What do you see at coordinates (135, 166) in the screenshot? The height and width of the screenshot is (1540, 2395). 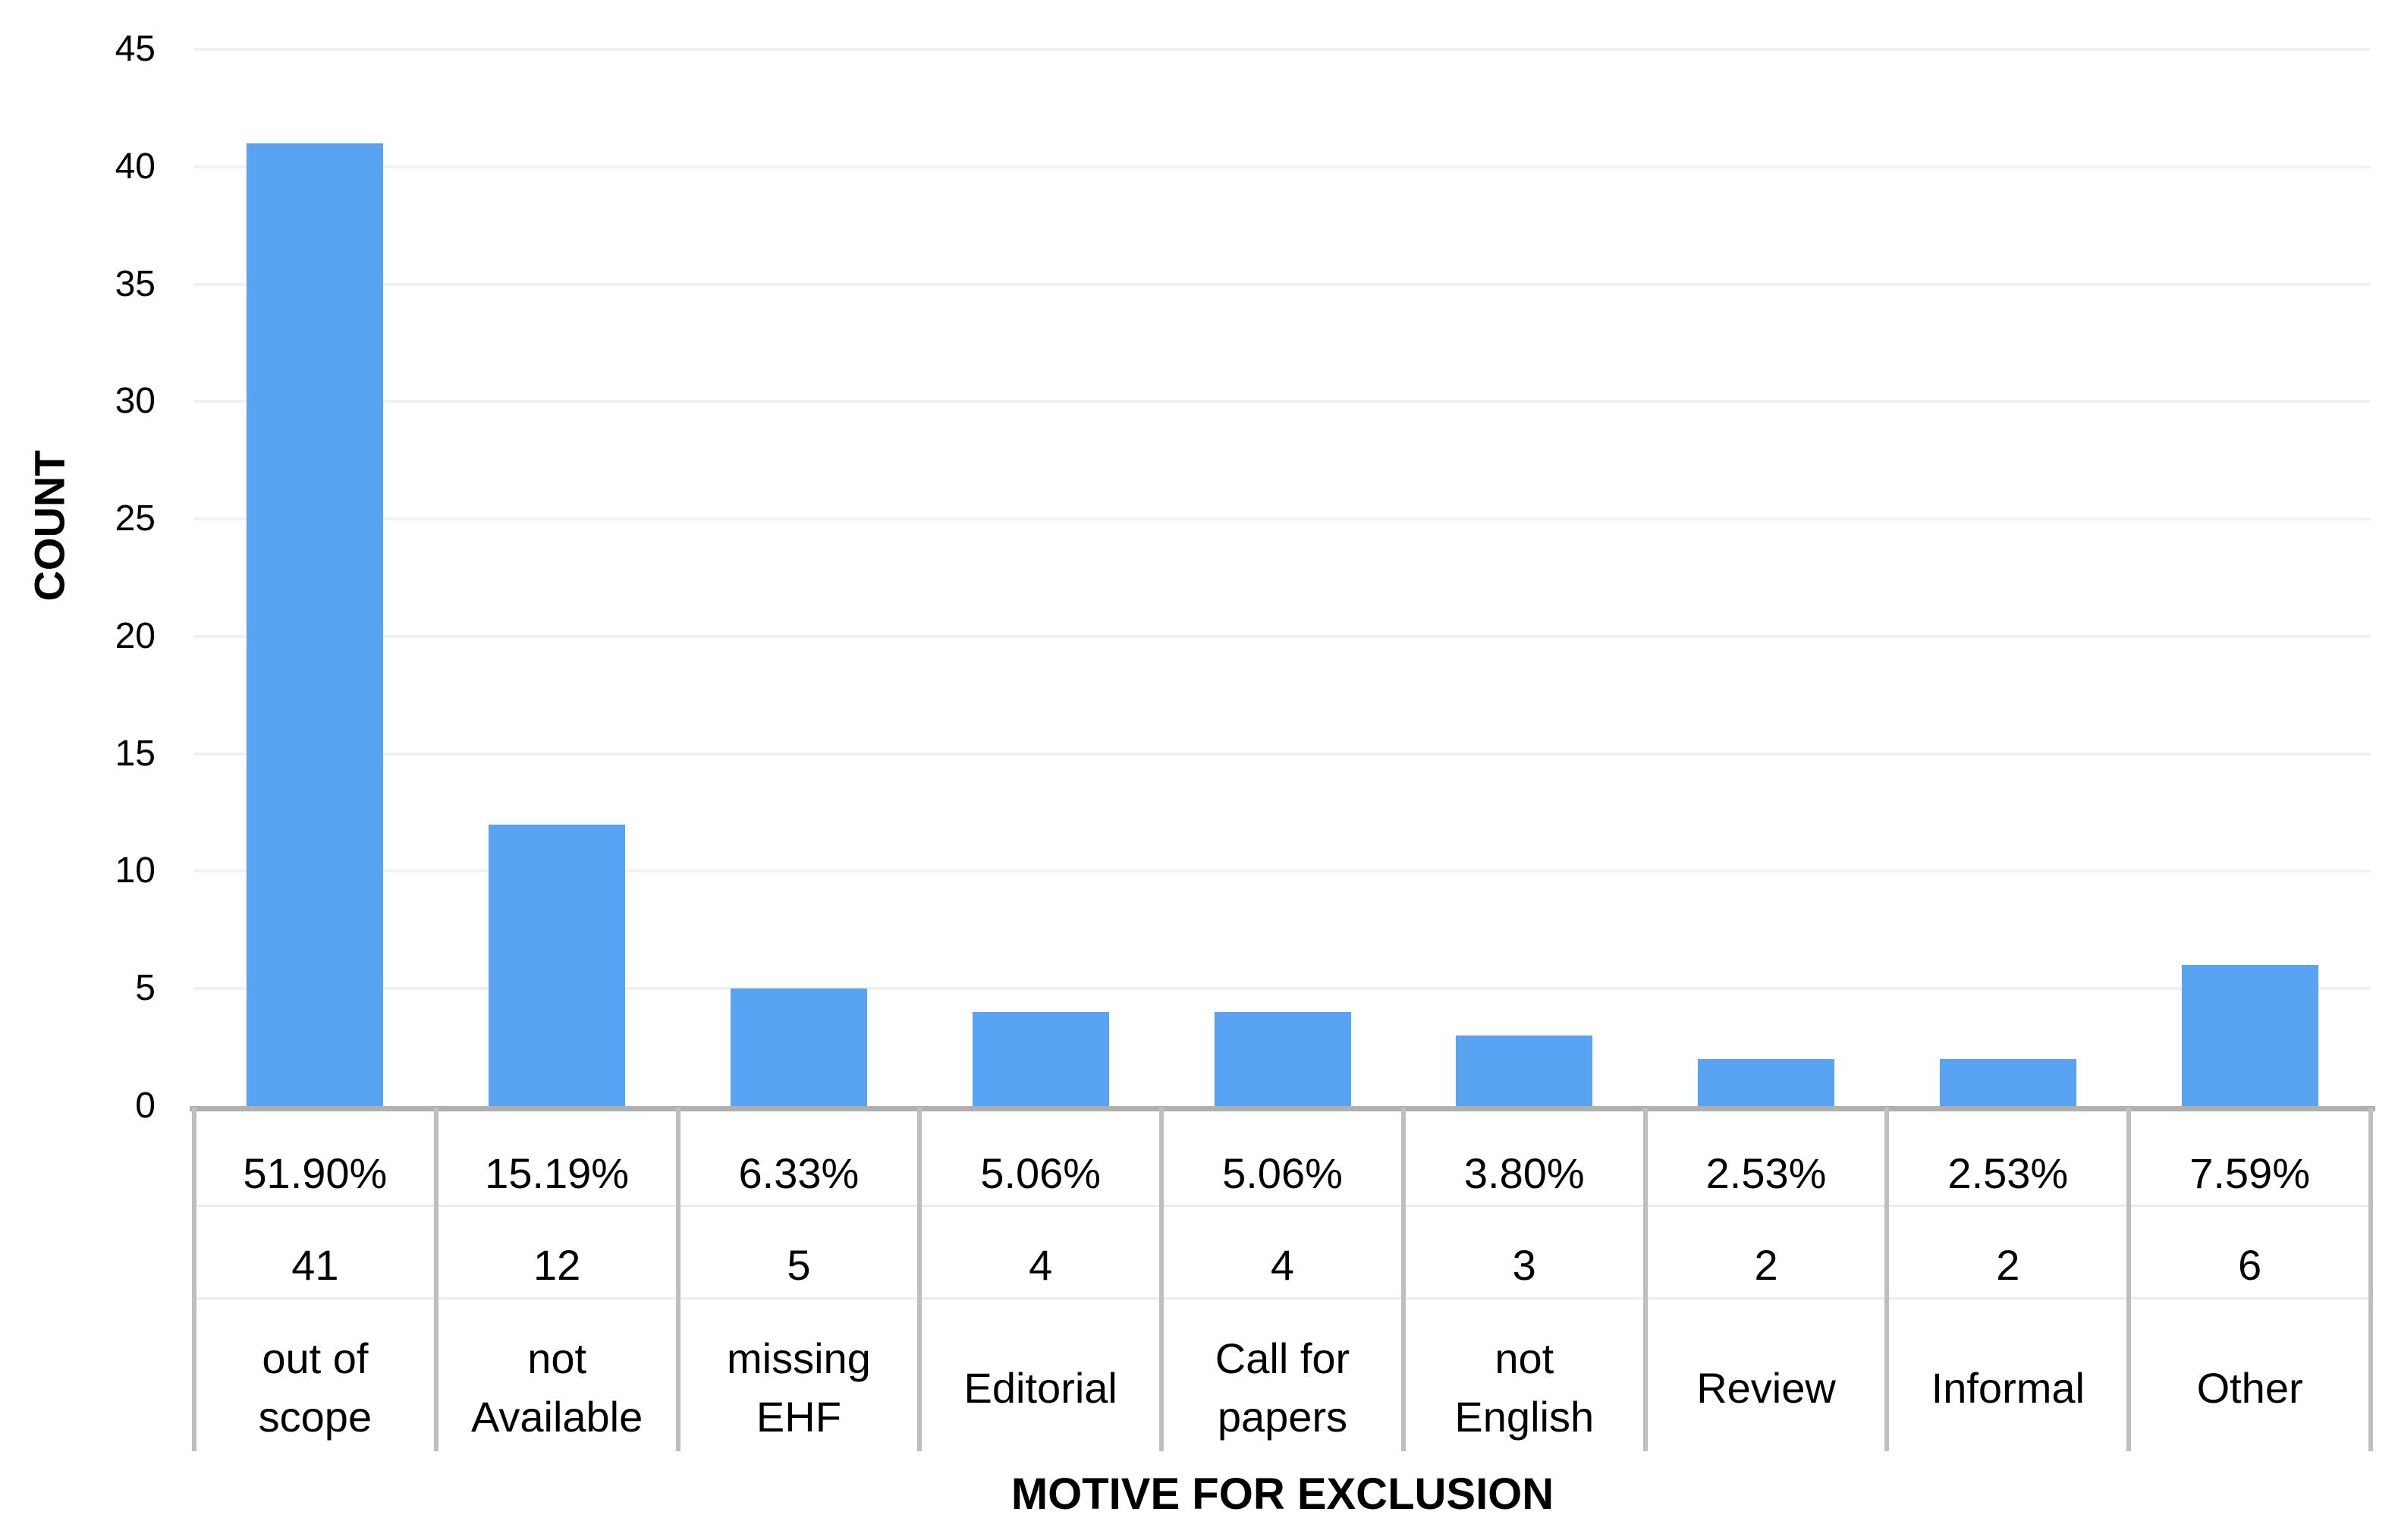 I see `y-tick-label: 40` at bounding box center [135, 166].